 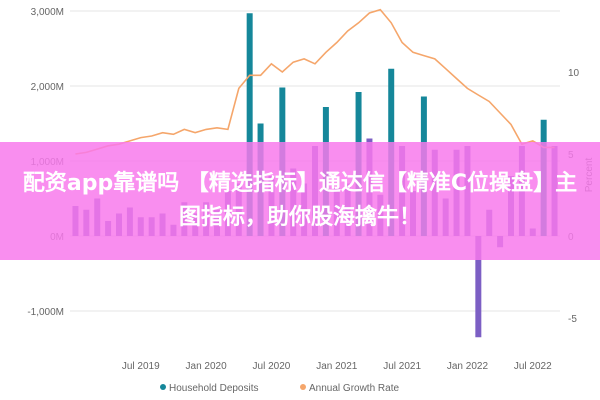 What do you see at coordinates (572, 319) in the screenshot?
I see `y-right-tick-label: -5` at bounding box center [572, 319].